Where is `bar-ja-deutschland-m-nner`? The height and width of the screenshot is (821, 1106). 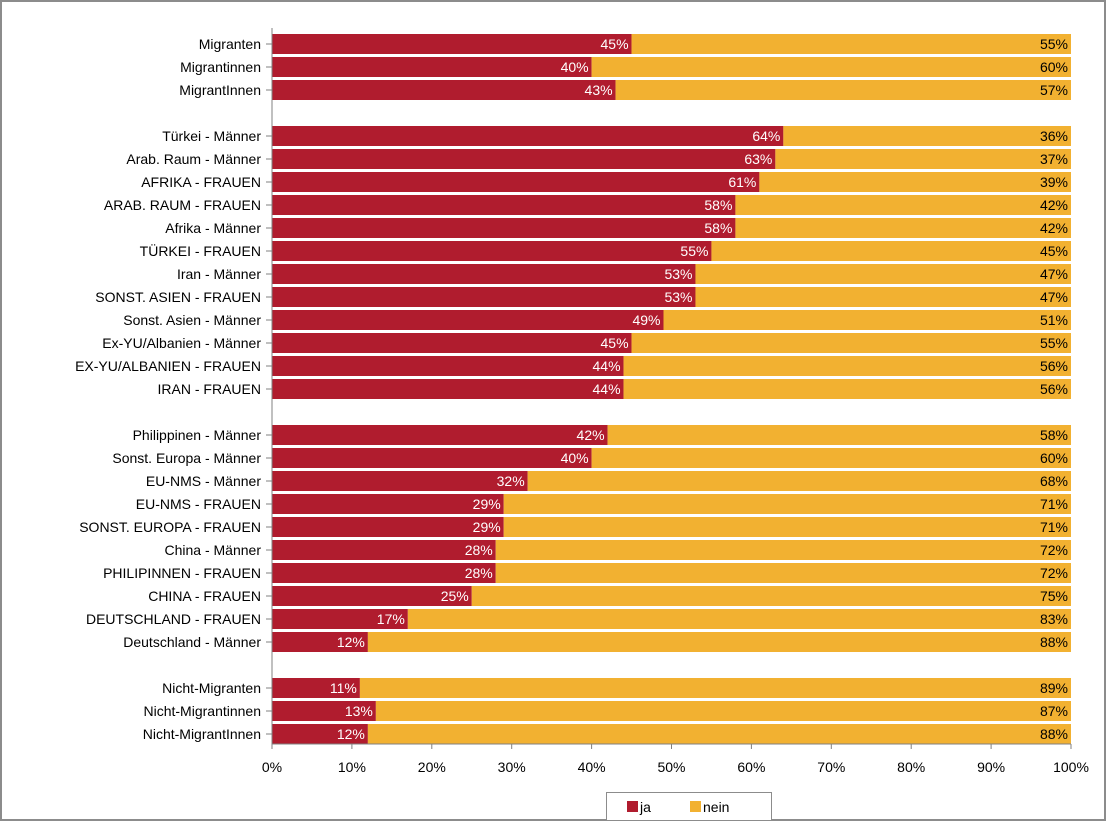
bar-ja-deutschland-m-nner is located at coordinates (320, 642).